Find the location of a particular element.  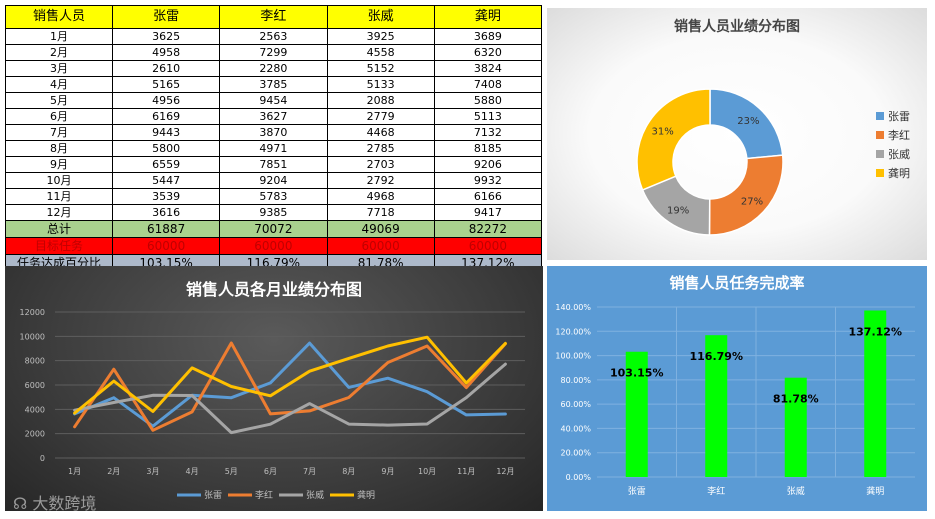

value-cell: 7132 is located at coordinates (488, 132).